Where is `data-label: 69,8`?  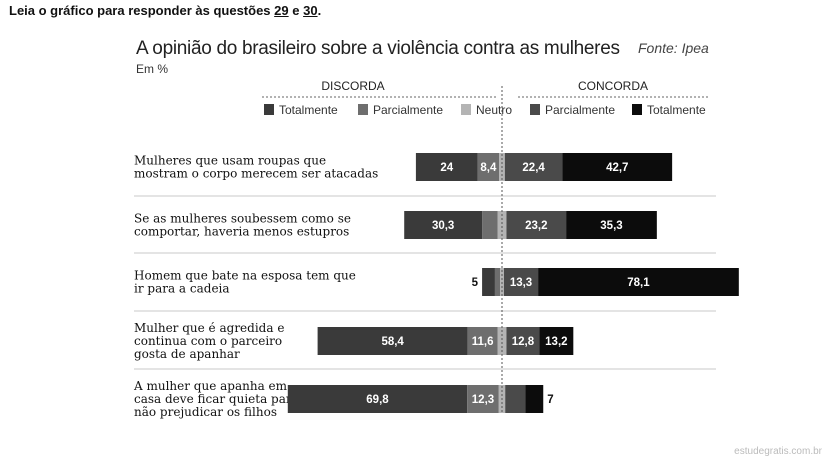 data-label: 69,8 is located at coordinates (377, 400).